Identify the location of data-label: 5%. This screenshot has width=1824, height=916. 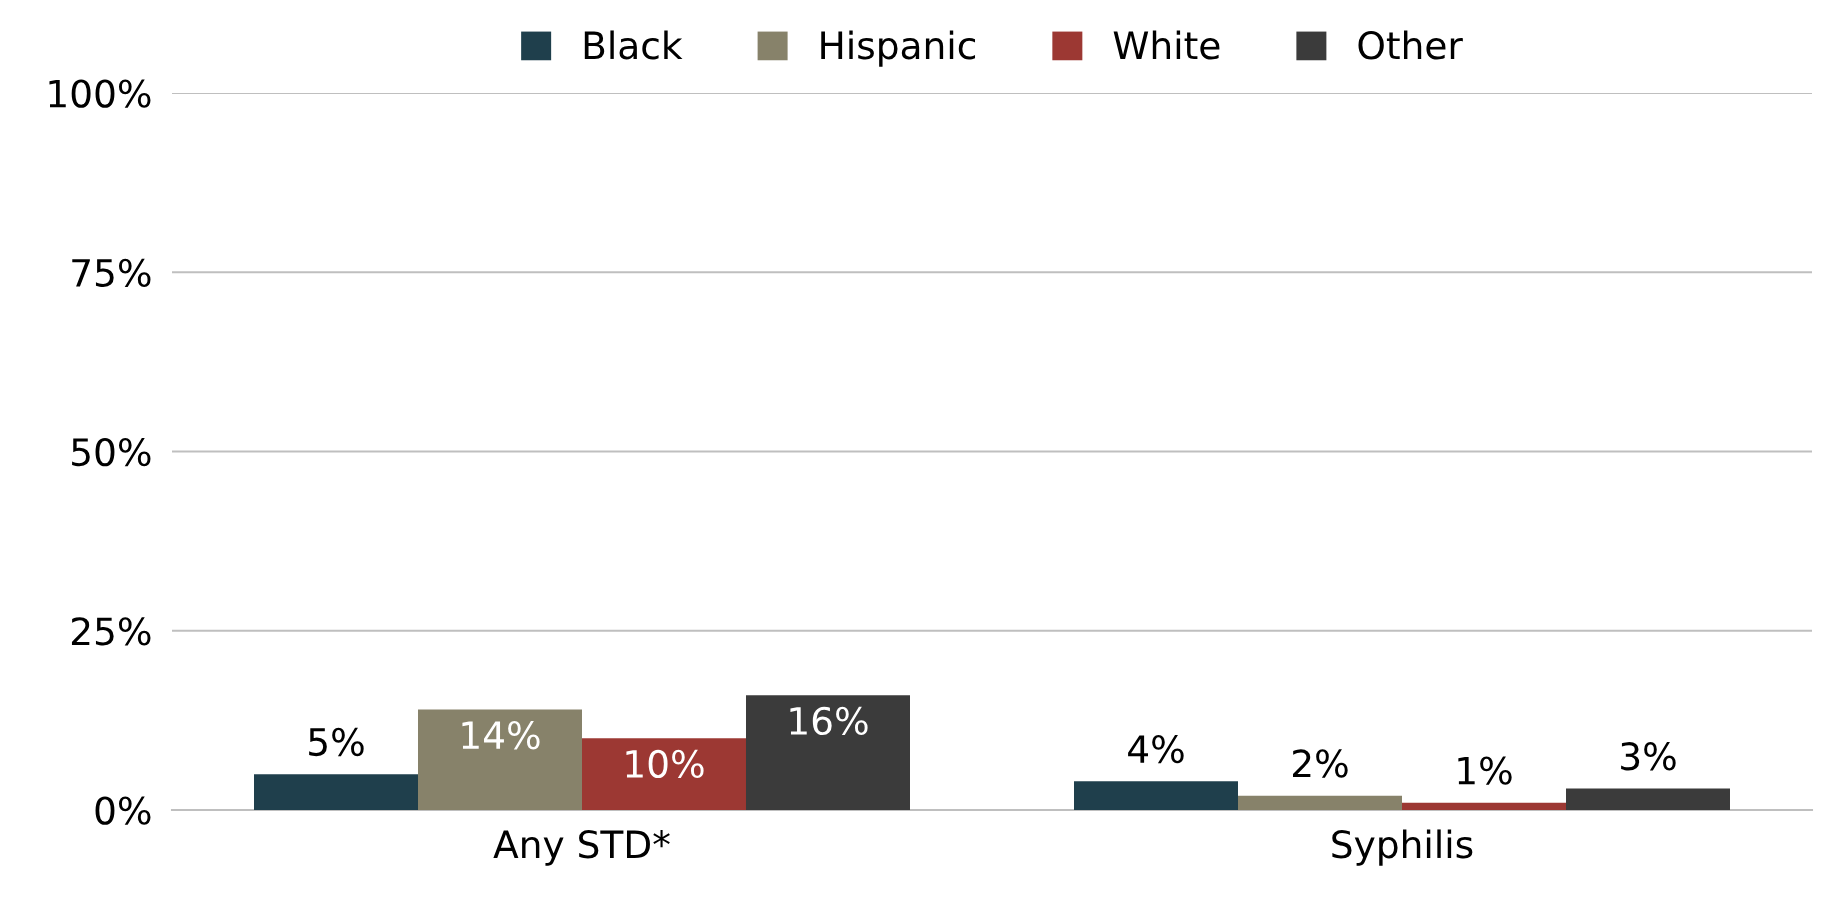
(336, 742).